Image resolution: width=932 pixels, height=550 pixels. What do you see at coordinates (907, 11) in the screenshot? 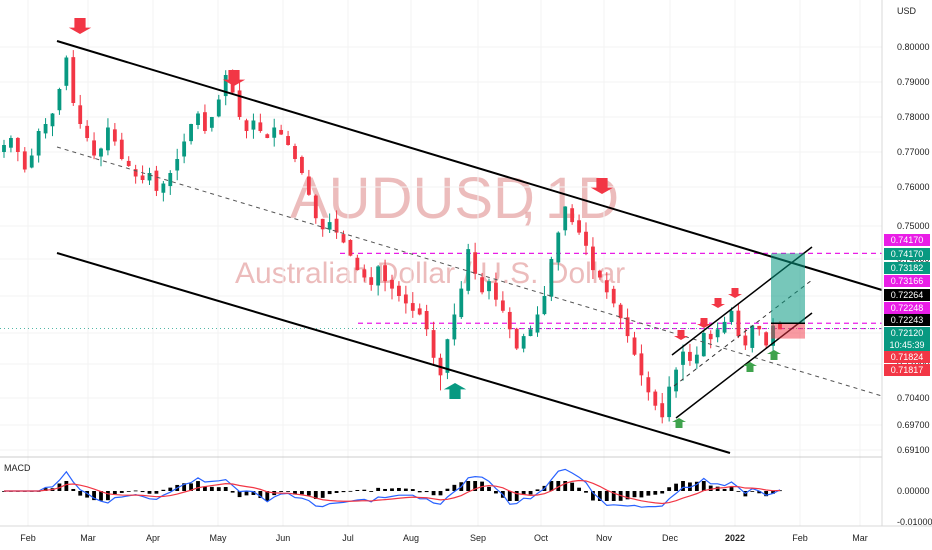
I see `currency-label: USD` at bounding box center [907, 11].